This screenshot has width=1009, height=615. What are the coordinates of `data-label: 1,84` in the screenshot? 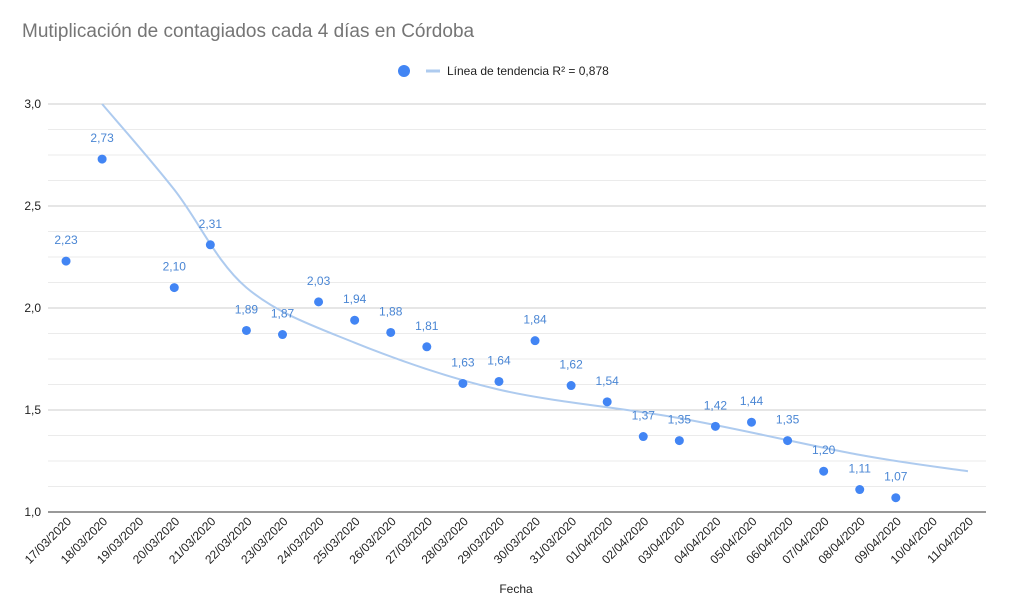 It's located at (535, 320).